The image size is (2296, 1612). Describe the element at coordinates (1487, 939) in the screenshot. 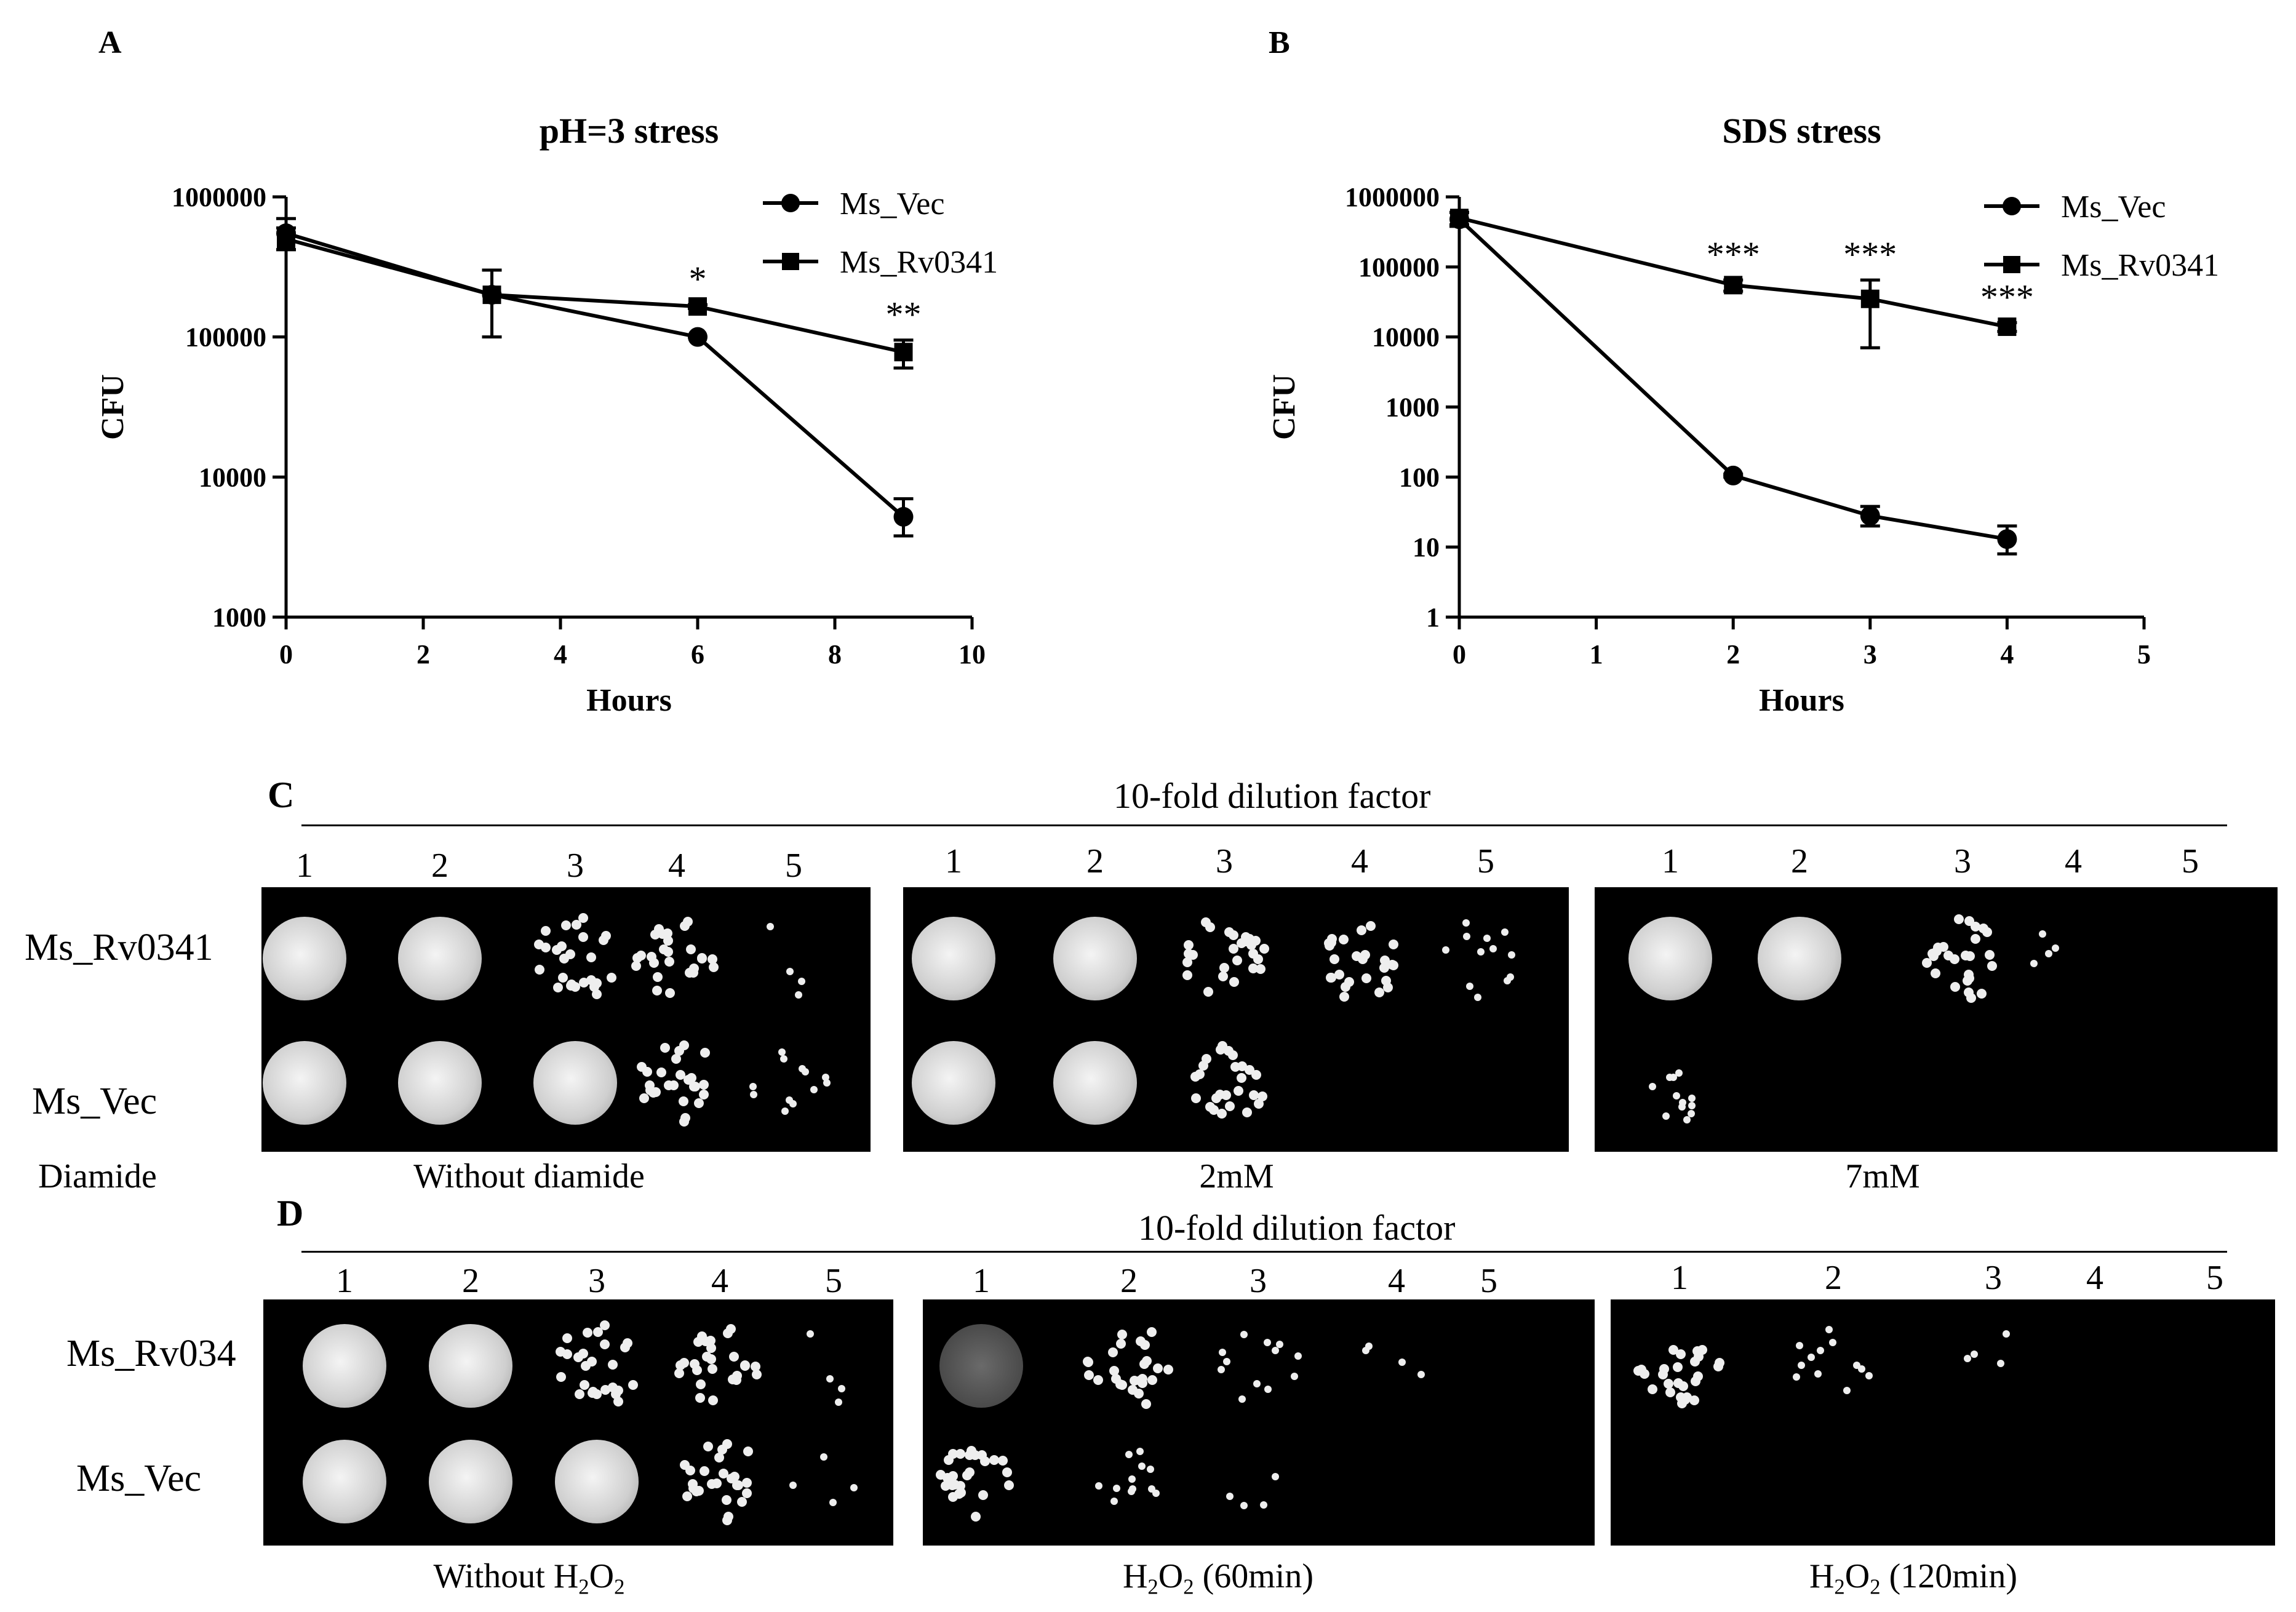

I see `panel-c-spot-r1-c5-colony` at that location.